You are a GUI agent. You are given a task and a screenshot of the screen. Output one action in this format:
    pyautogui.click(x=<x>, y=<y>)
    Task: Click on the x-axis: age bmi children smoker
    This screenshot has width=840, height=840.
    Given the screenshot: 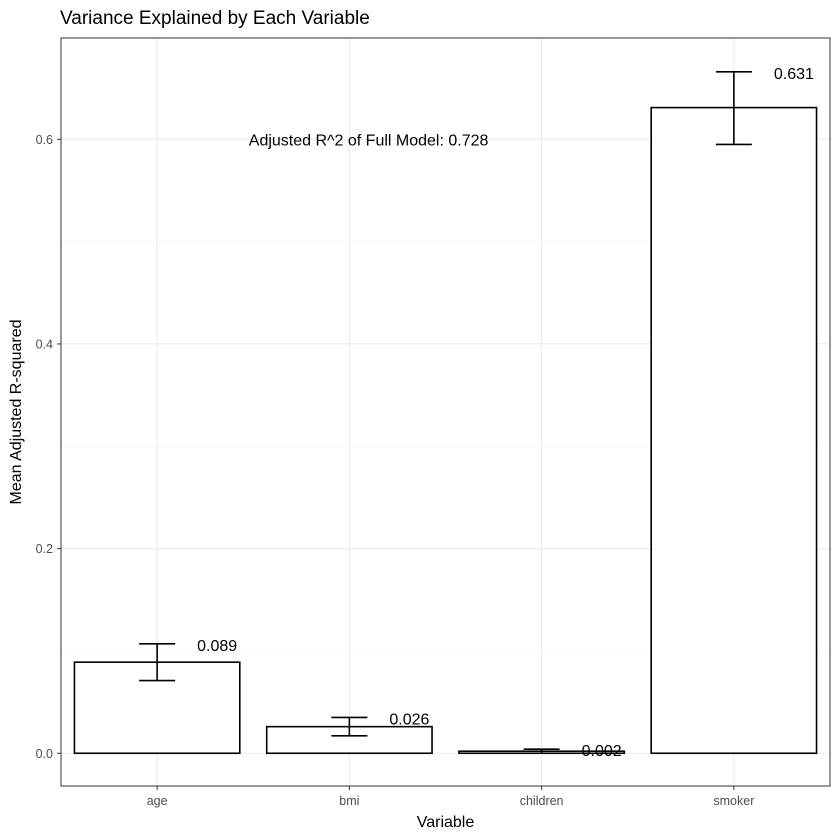 What is the action you would take?
    pyautogui.click(x=450, y=797)
    